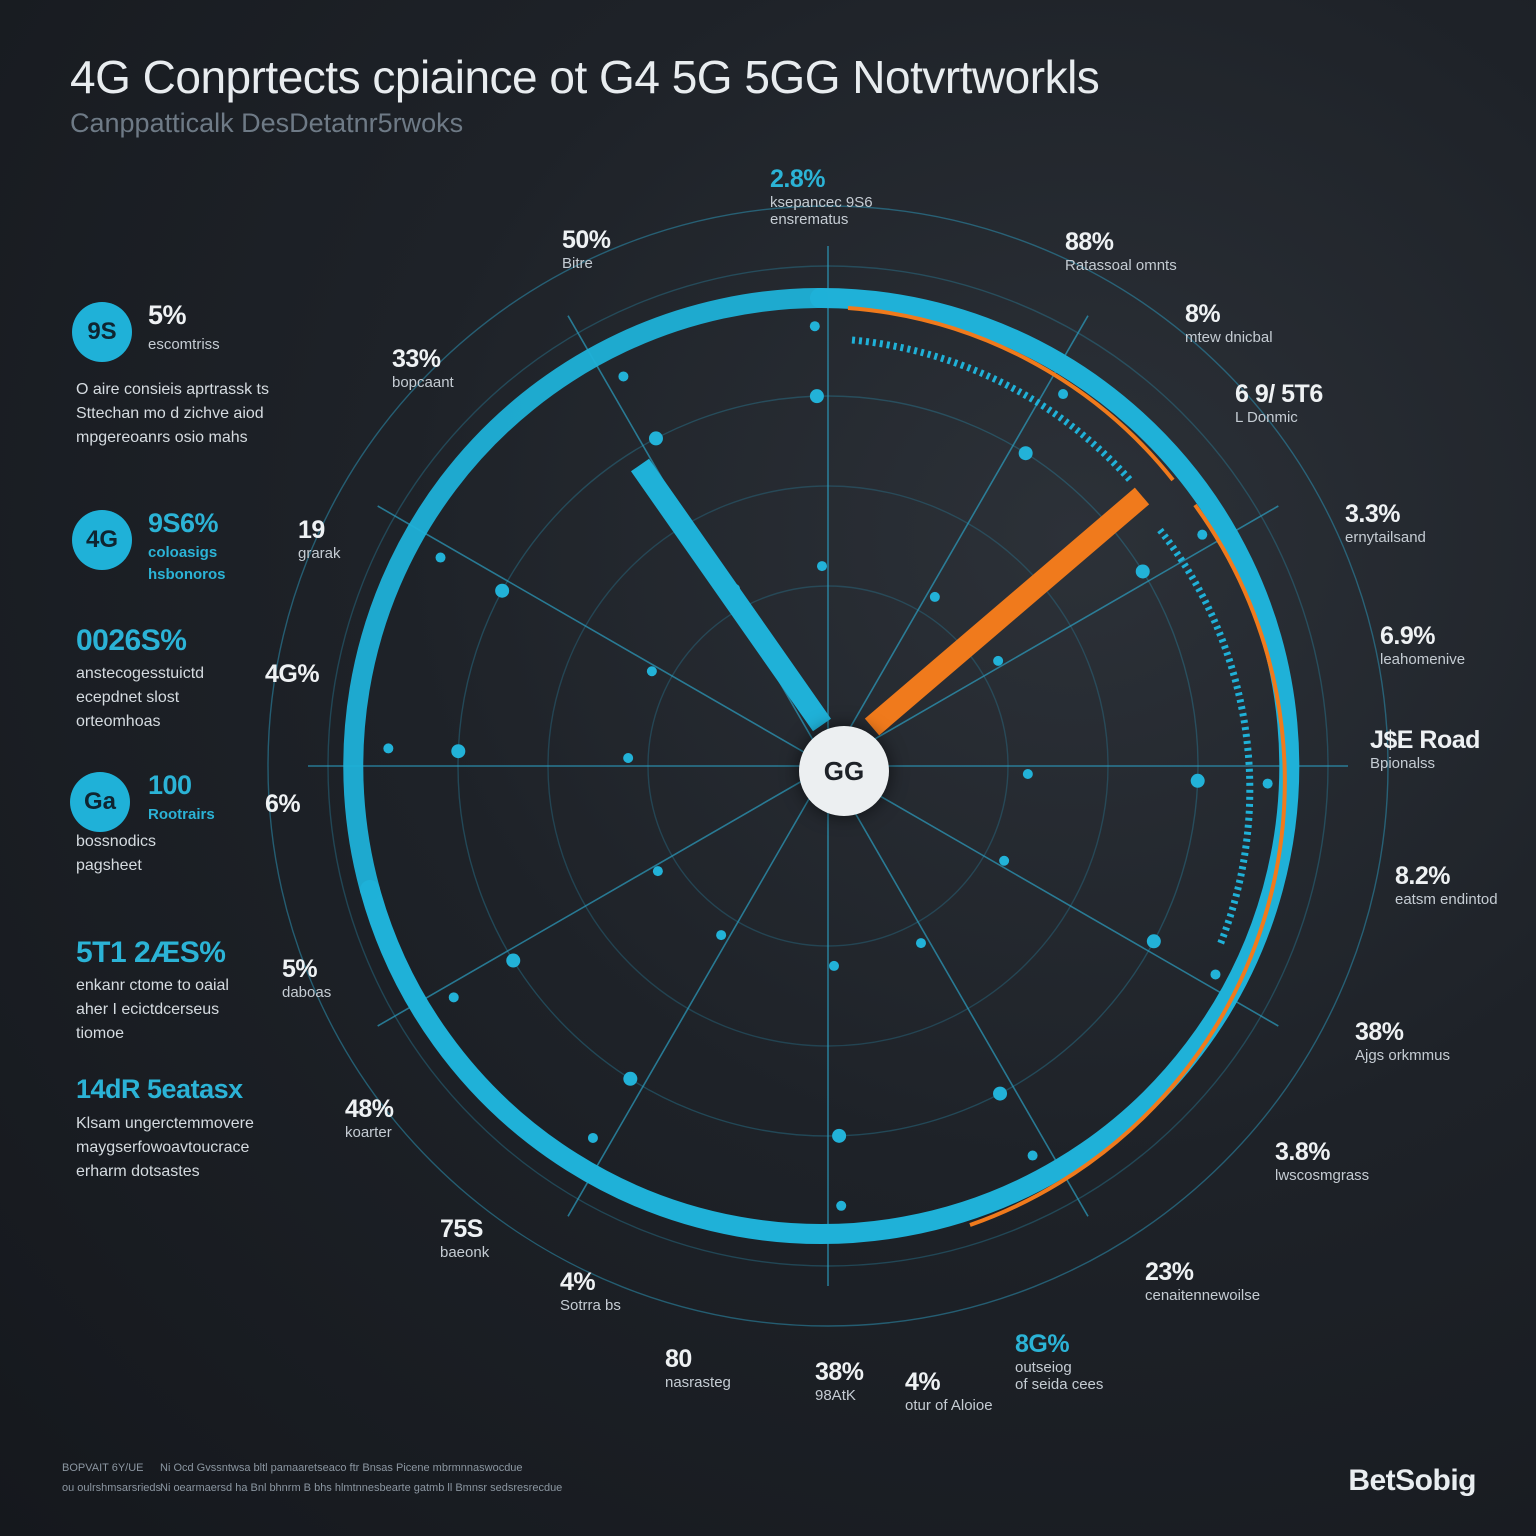 This screenshot has width=1536, height=1536. What do you see at coordinates (1169, 1272) in the screenshot?
I see `ring-label-value: 23%` at bounding box center [1169, 1272].